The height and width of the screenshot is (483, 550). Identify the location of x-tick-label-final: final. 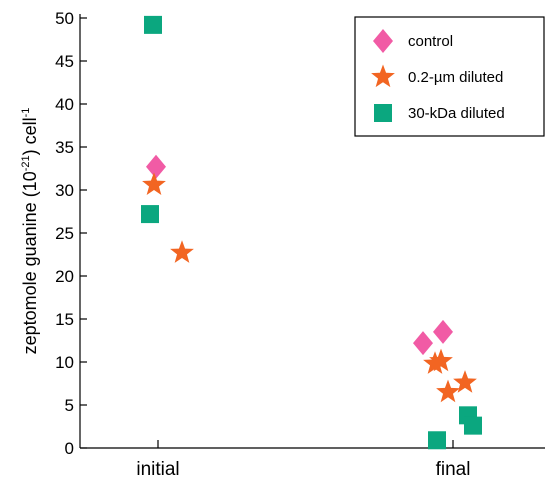
(453, 469).